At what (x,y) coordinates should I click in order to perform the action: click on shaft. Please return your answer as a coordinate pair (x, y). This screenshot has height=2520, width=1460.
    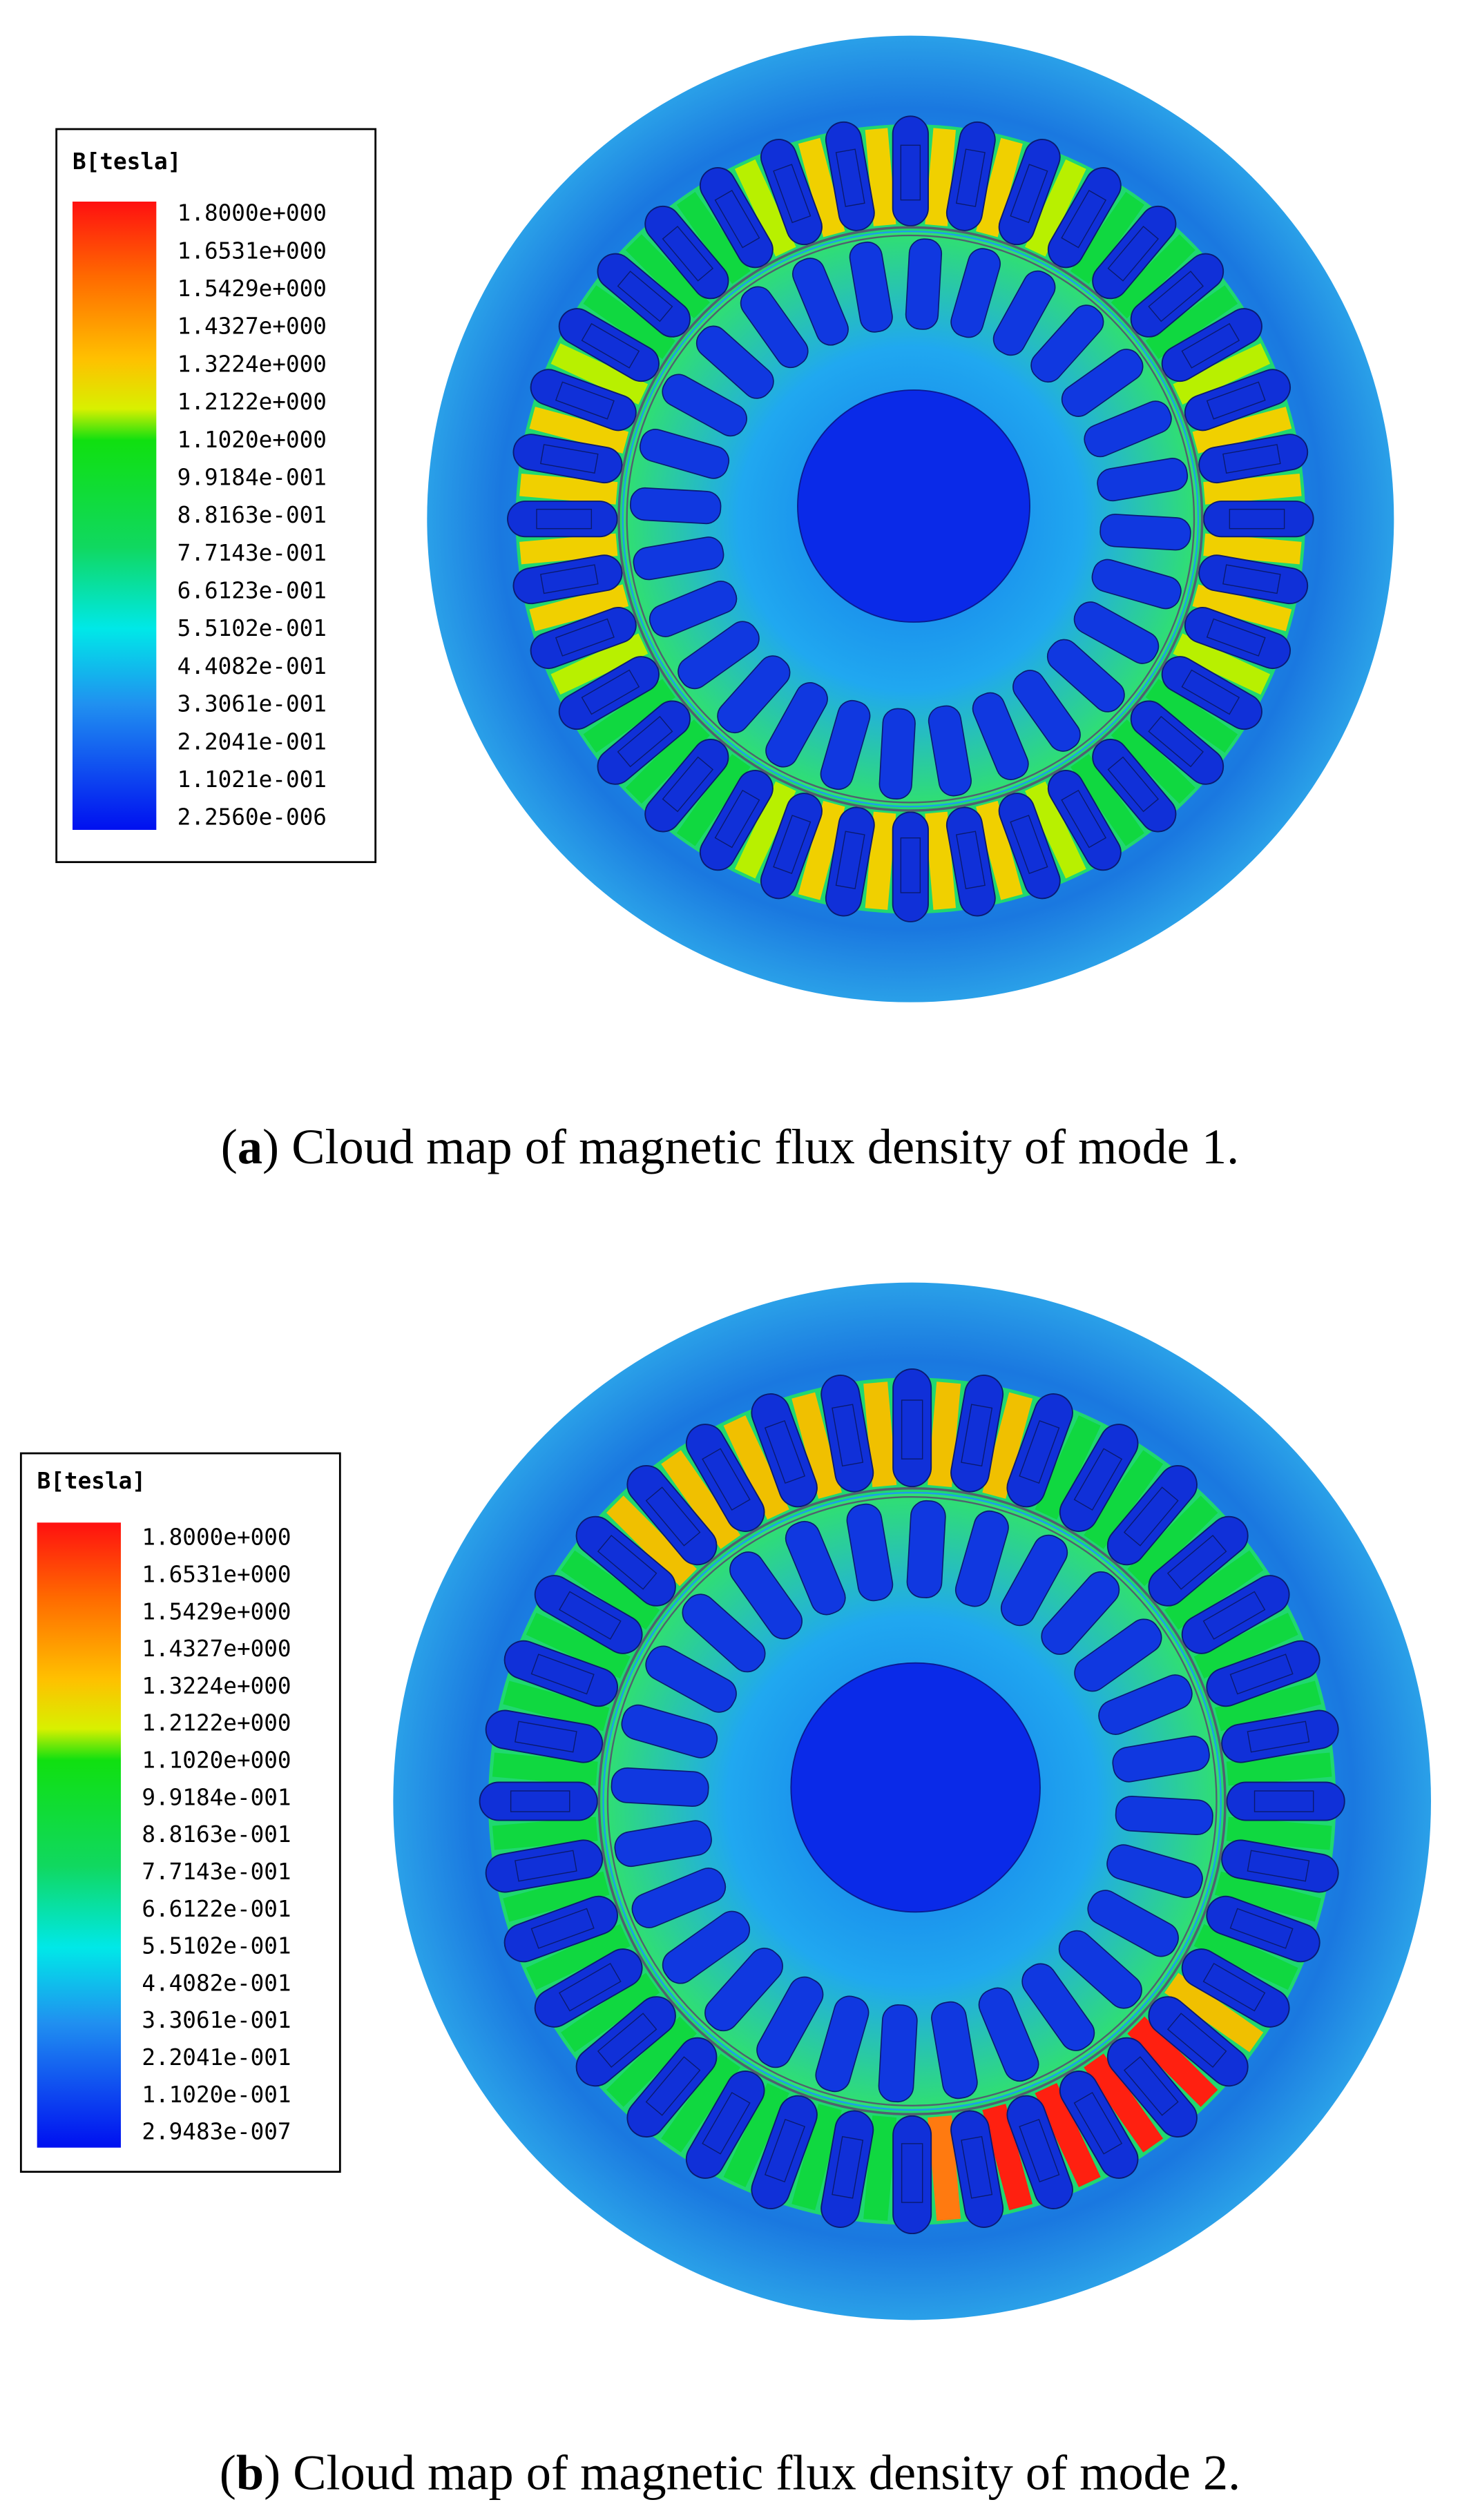
    Looking at the image, I should click on (915, 1787).